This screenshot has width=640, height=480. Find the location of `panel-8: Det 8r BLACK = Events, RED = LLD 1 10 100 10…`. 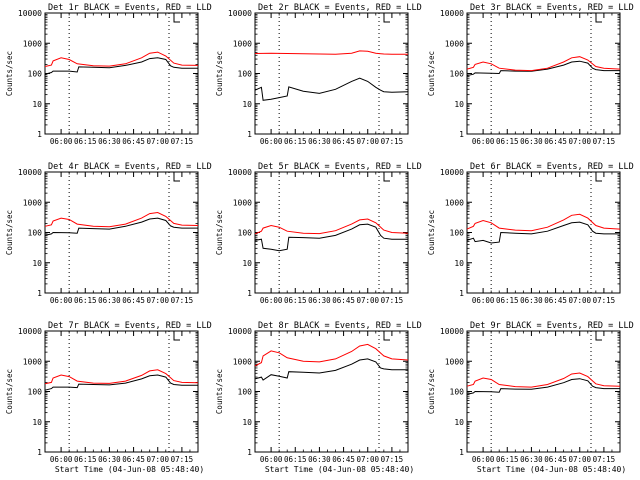

panel-8: Det 8r BLACK = Events, RED = LLD 1 10 100 10… is located at coordinates (318, 397).